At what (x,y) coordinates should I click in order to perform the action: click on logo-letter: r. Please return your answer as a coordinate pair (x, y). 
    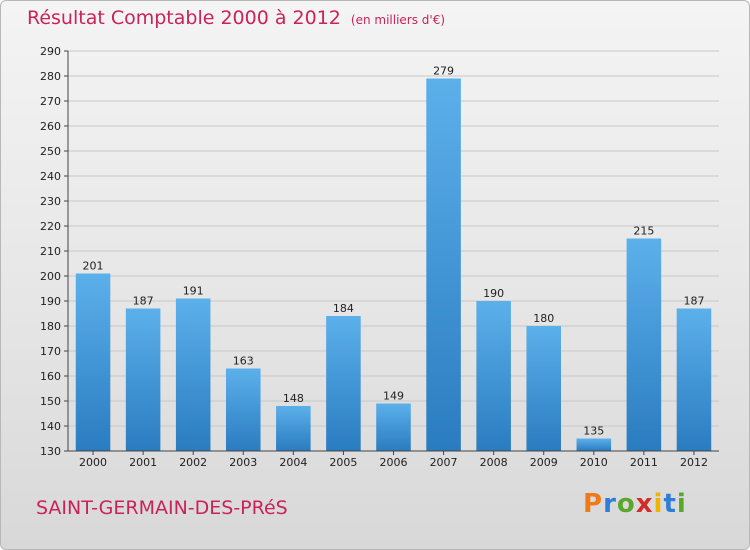
    Looking at the image, I should click on (610, 504).